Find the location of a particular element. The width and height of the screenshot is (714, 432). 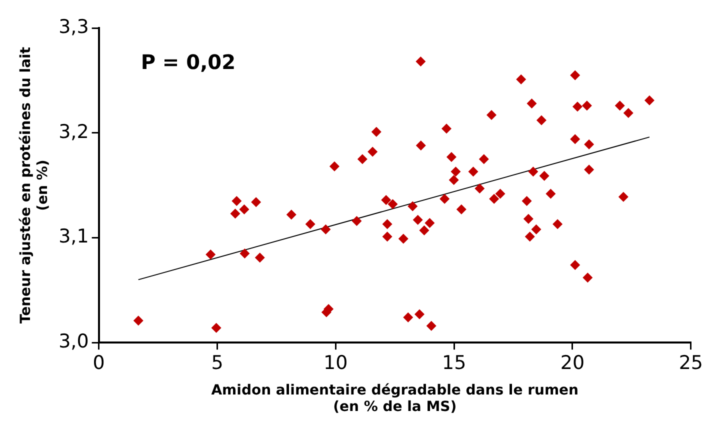

x-tick-label: 20 is located at coordinates (572, 363).